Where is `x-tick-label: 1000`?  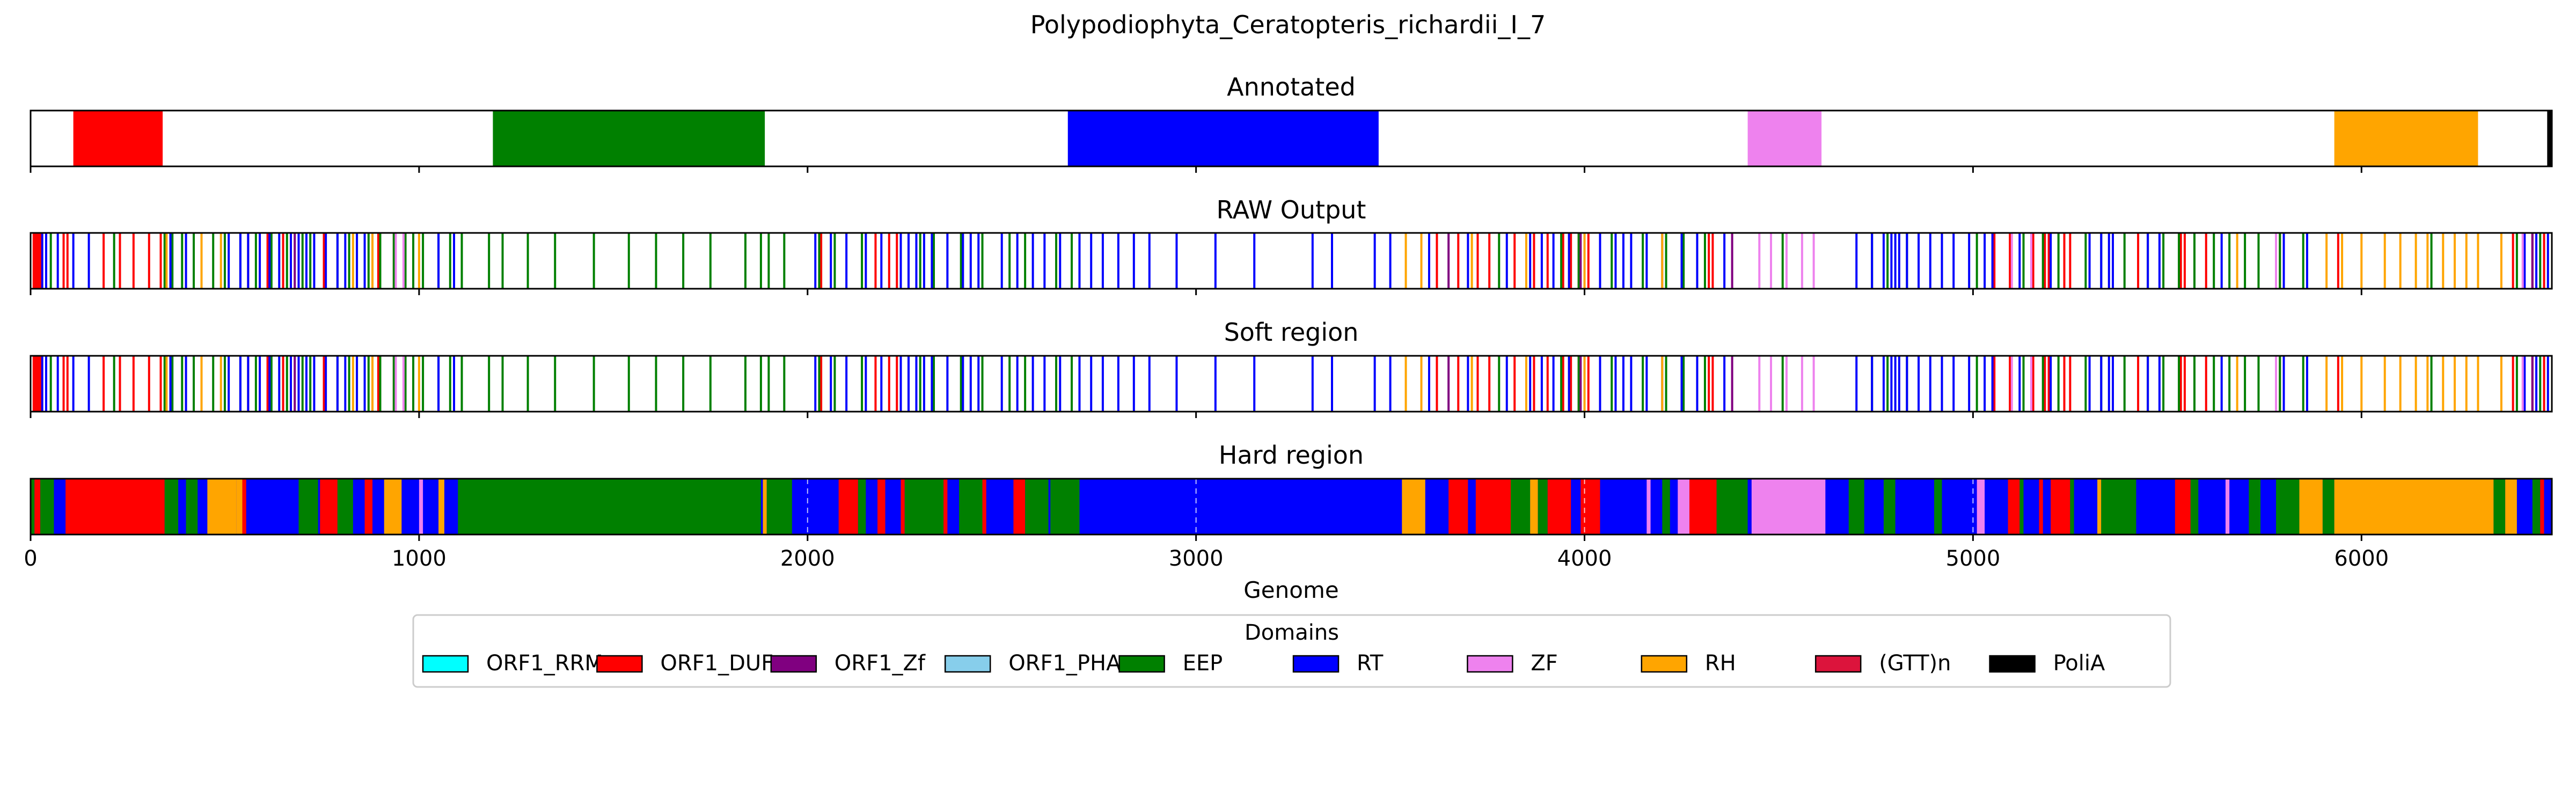 x-tick-label: 1000 is located at coordinates (419, 558).